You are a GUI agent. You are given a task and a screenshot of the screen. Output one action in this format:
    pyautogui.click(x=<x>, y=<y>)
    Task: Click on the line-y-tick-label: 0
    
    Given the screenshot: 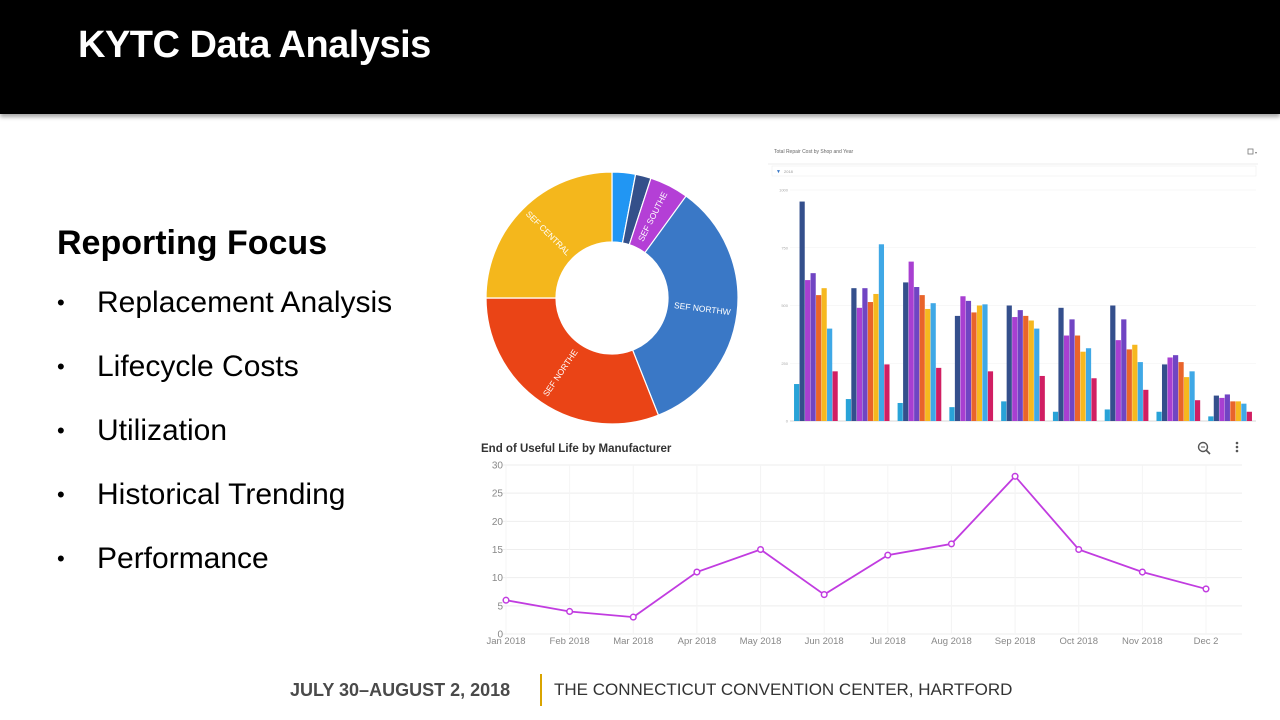 What is the action you would take?
    pyautogui.click(x=500, y=635)
    